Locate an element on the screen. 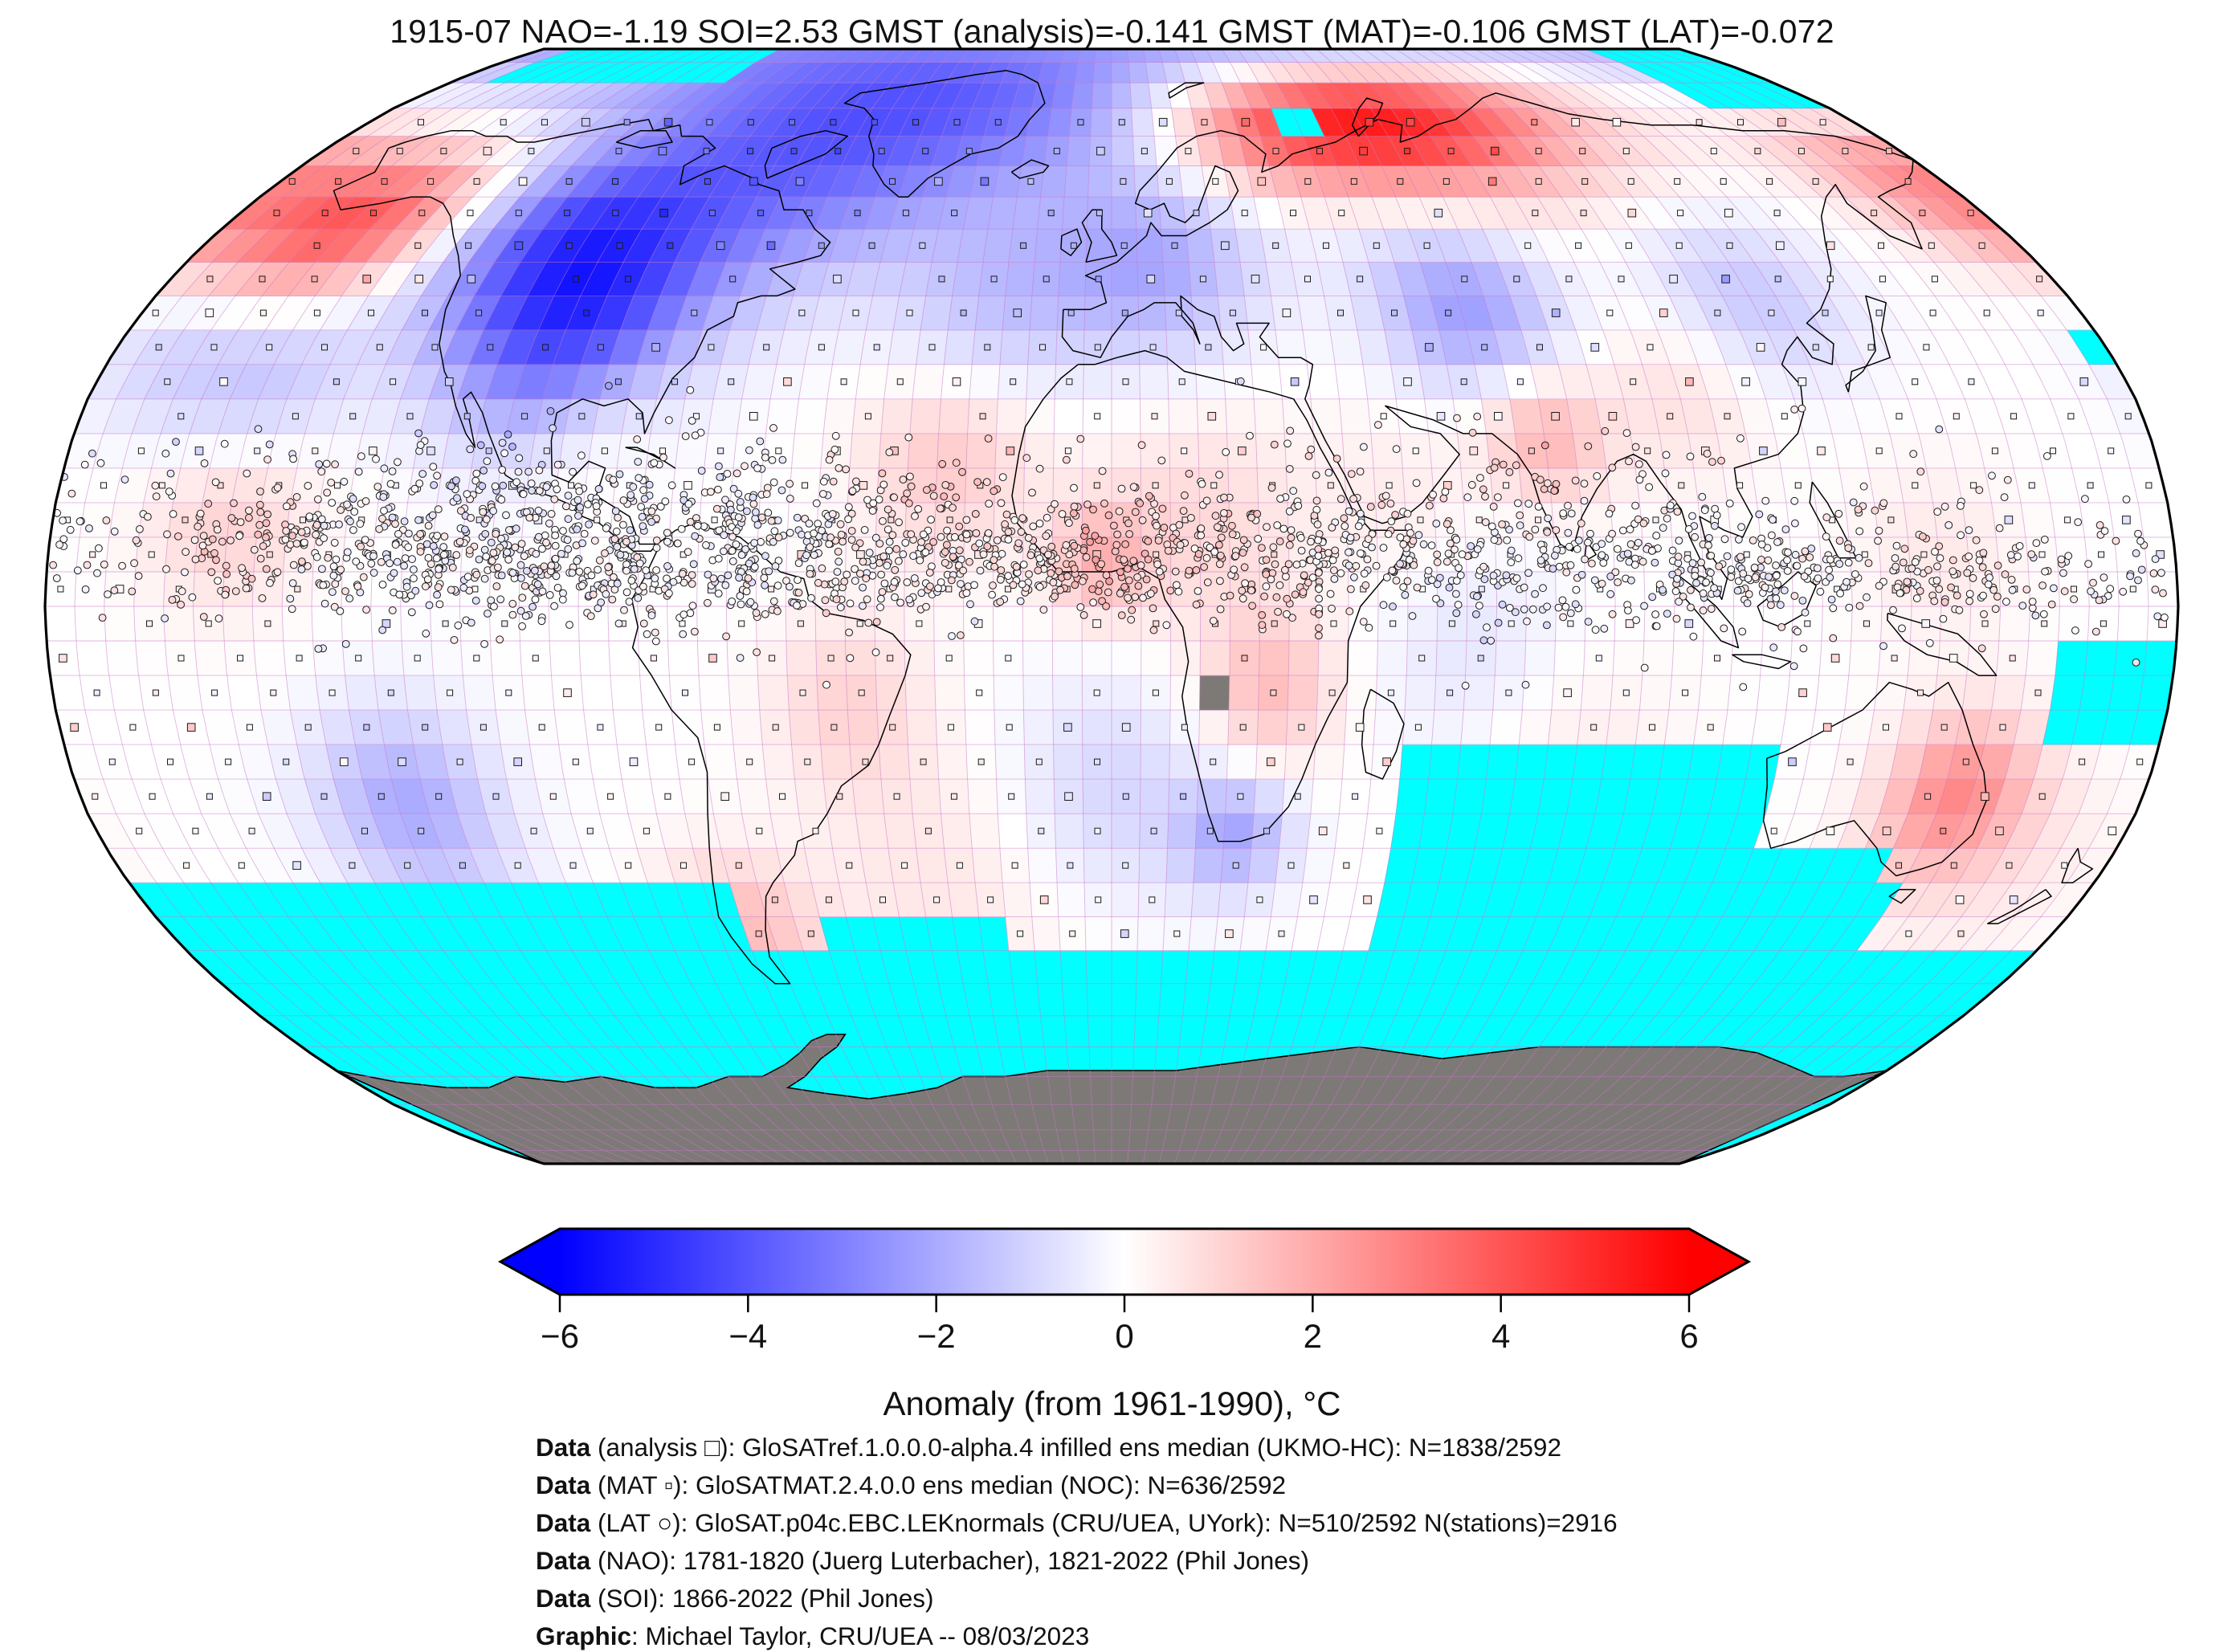 This screenshot has width=2224, height=1652. colorbar-tick-label: −4 is located at coordinates (748, 1336).